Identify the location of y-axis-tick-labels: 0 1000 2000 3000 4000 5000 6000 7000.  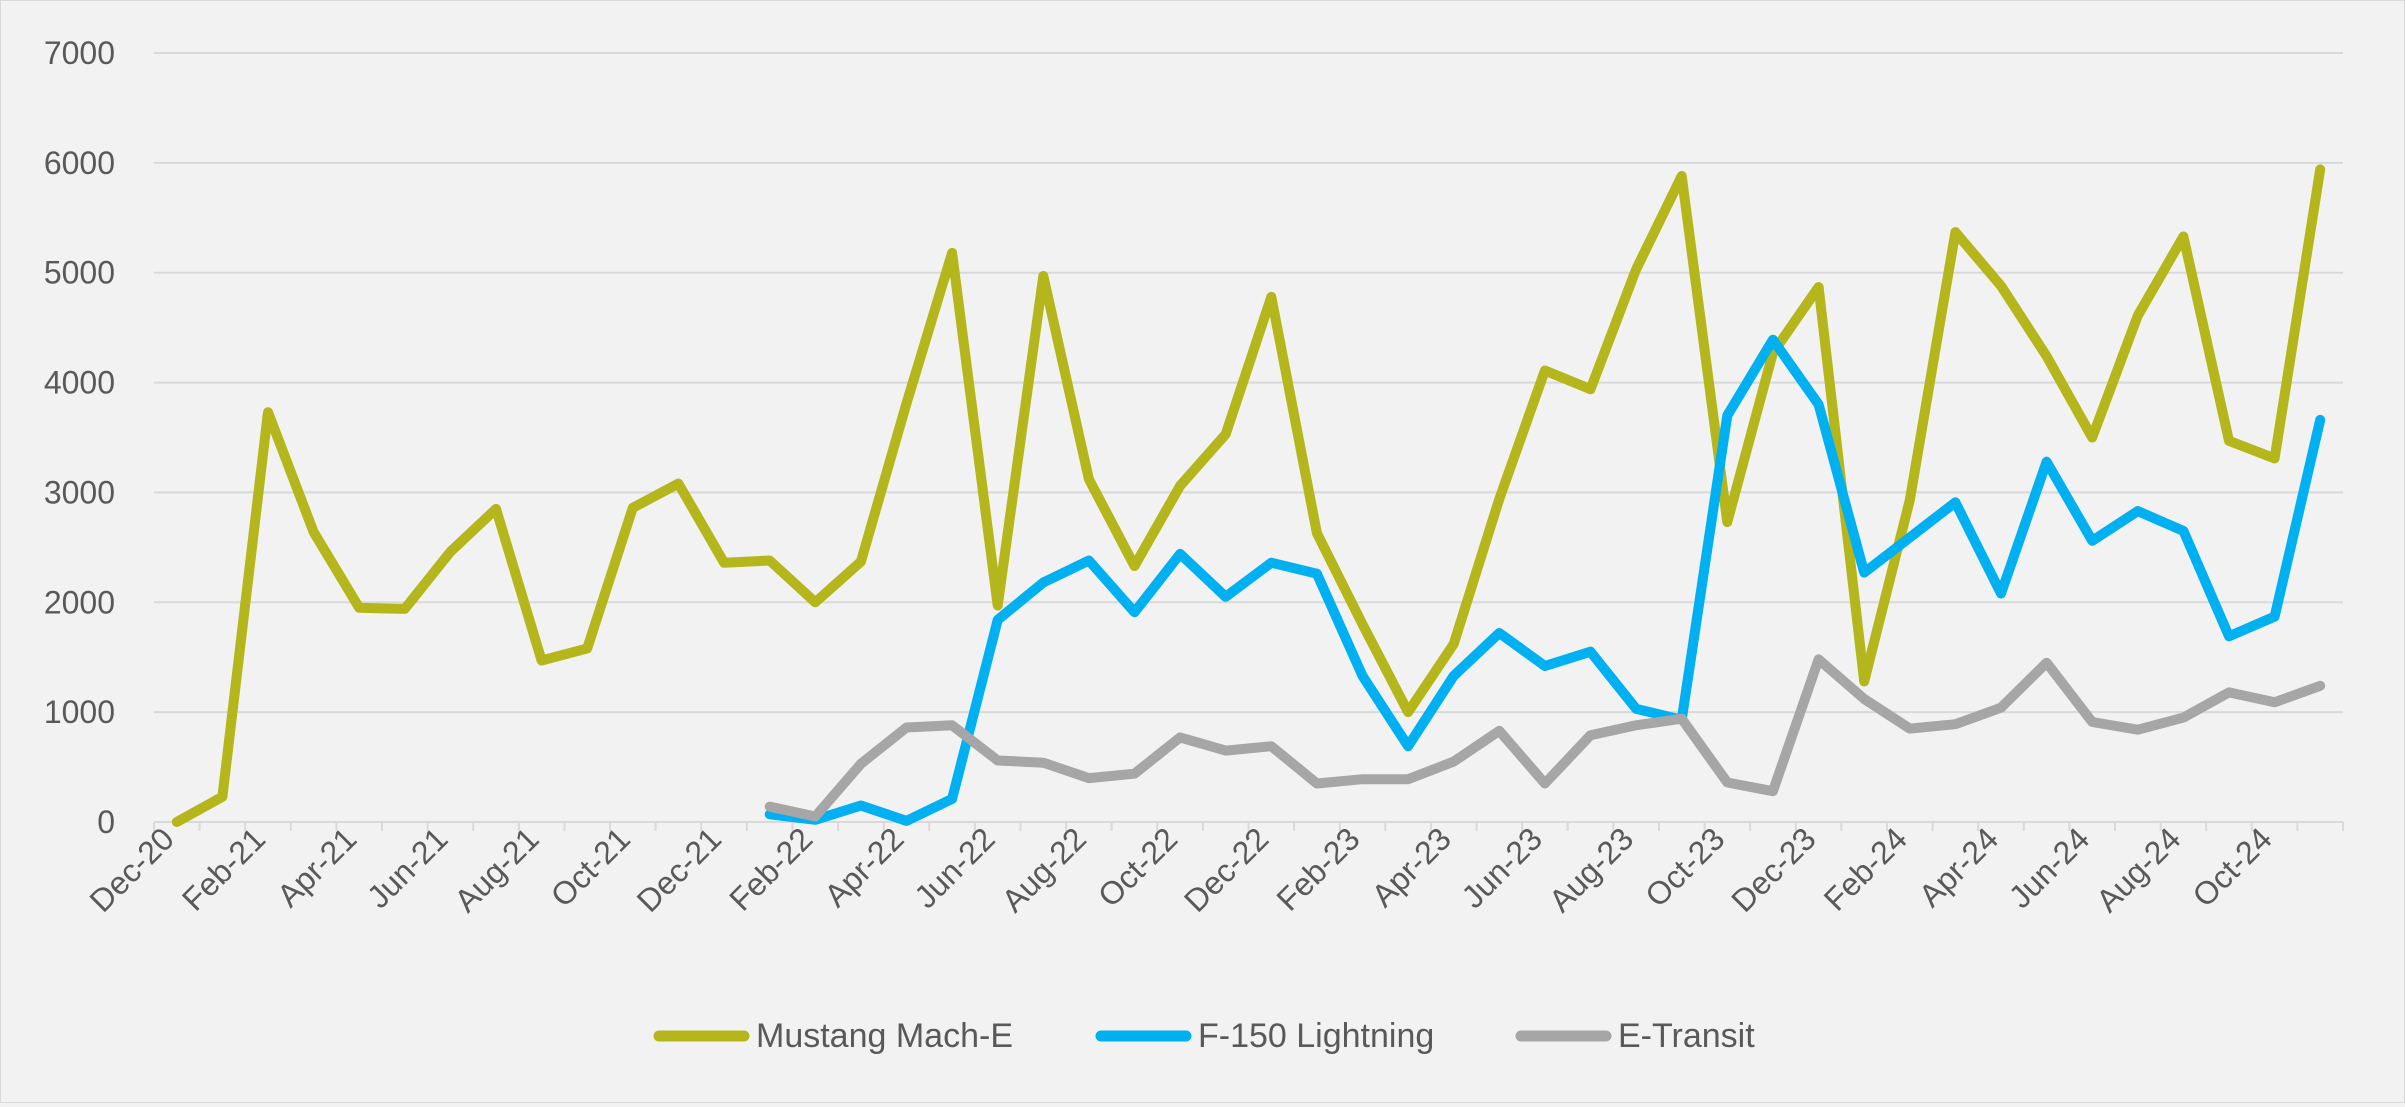
(79, 437).